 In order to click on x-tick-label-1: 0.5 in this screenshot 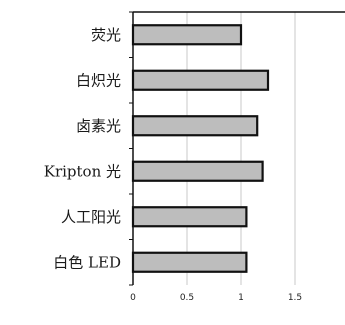, I will do `click(187, 298)`.